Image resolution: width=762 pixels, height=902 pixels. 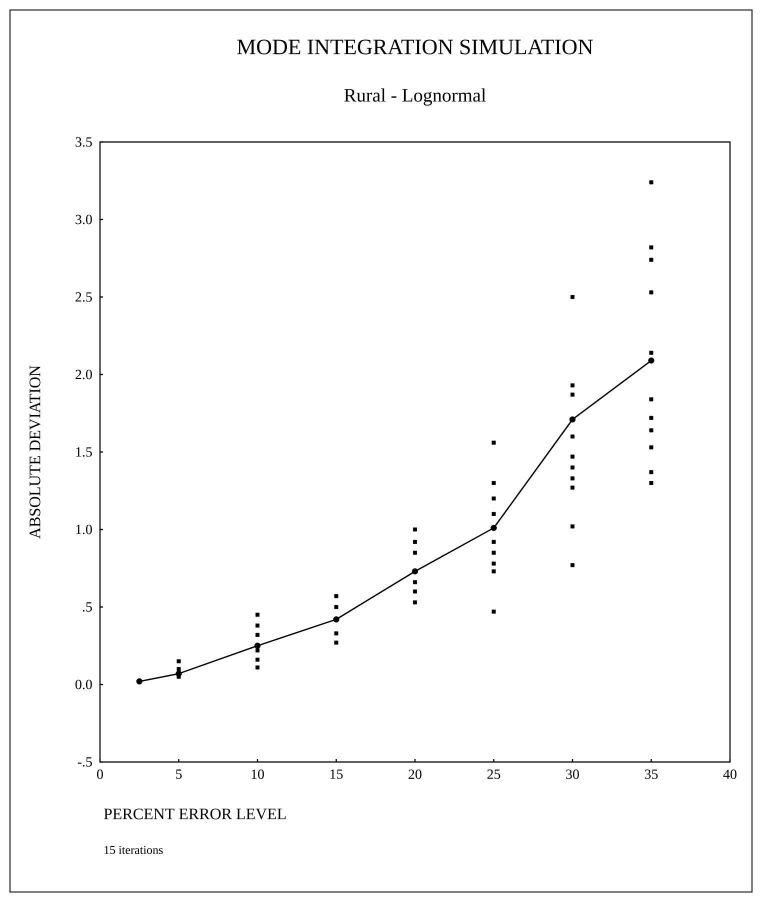 I want to click on x-tick-label: 35, so click(x=651, y=774).